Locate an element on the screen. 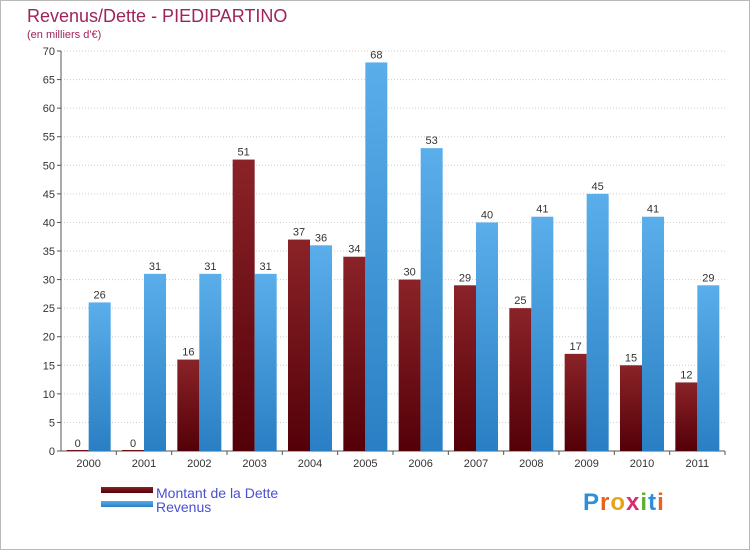 This screenshot has height=551, width=750. data-label: 12 is located at coordinates (686, 375).